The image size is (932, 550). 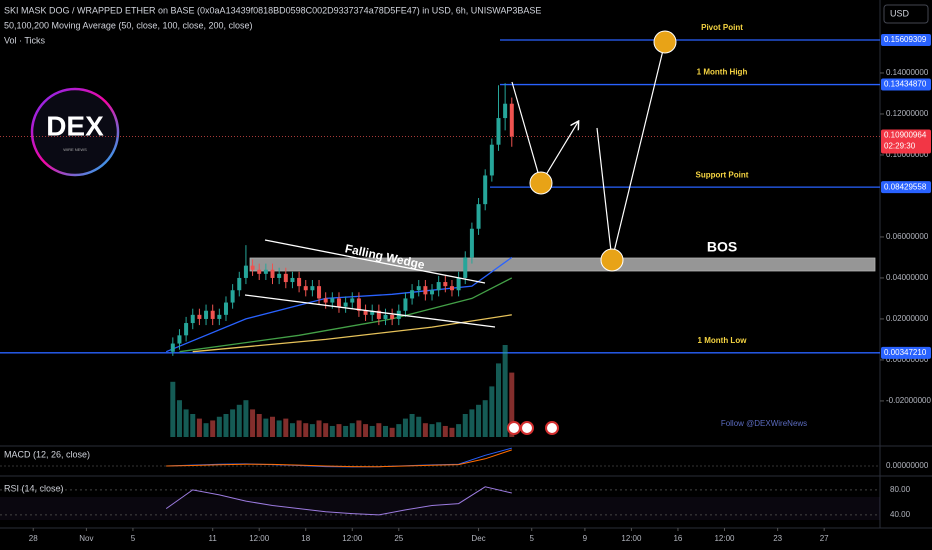 What do you see at coordinates (777, 538) in the screenshot?
I see `x-tick-label: 23` at bounding box center [777, 538].